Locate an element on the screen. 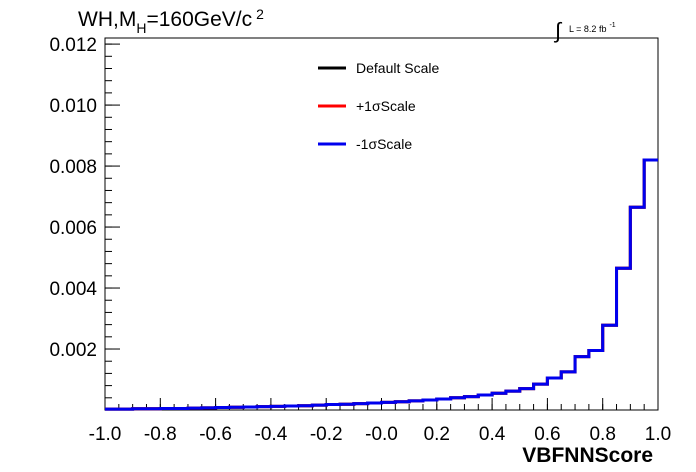  title-superscript: 2 is located at coordinates (260, 14).